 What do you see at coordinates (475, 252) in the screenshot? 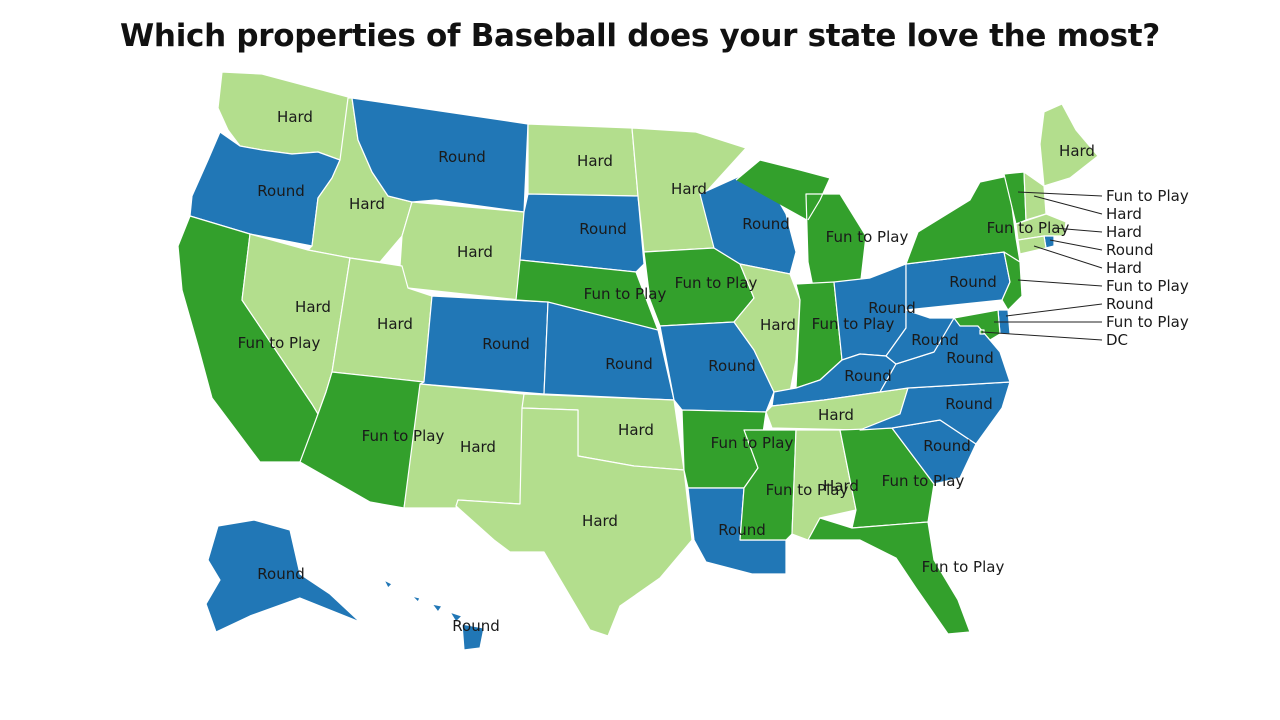
I see `state-label-wy: Hard` at bounding box center [475, 252].